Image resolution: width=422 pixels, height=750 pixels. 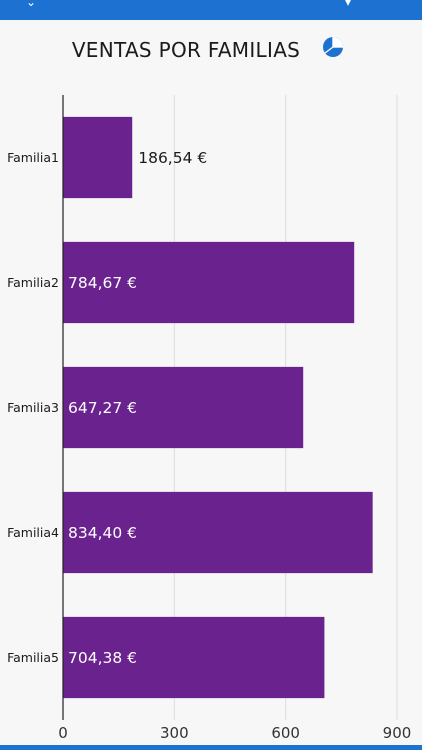 I want to click on value-label: 186,54 €, so click(x=172, y=158).